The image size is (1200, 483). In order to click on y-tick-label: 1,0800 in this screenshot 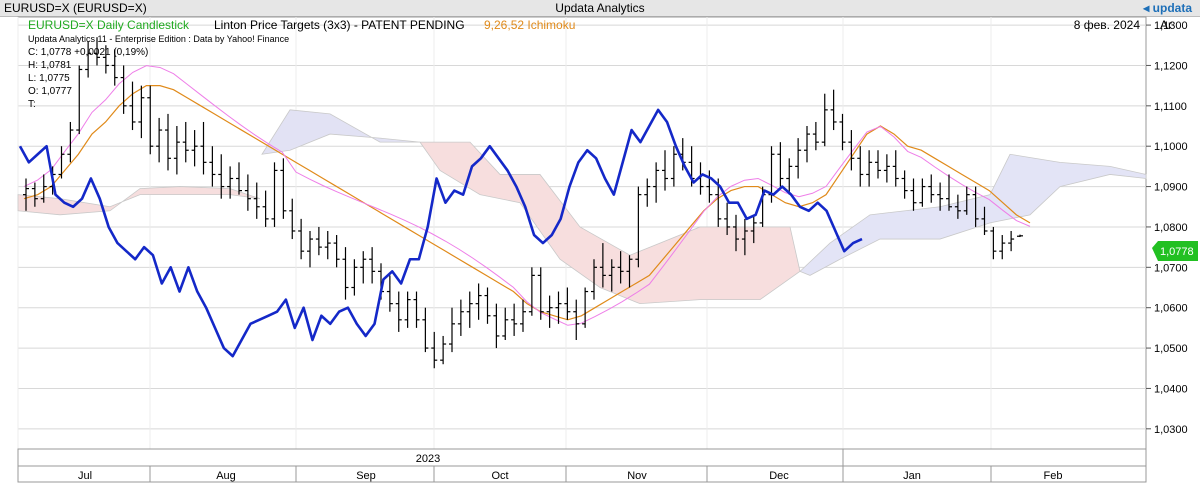, I will do `click(1171, 228)`.